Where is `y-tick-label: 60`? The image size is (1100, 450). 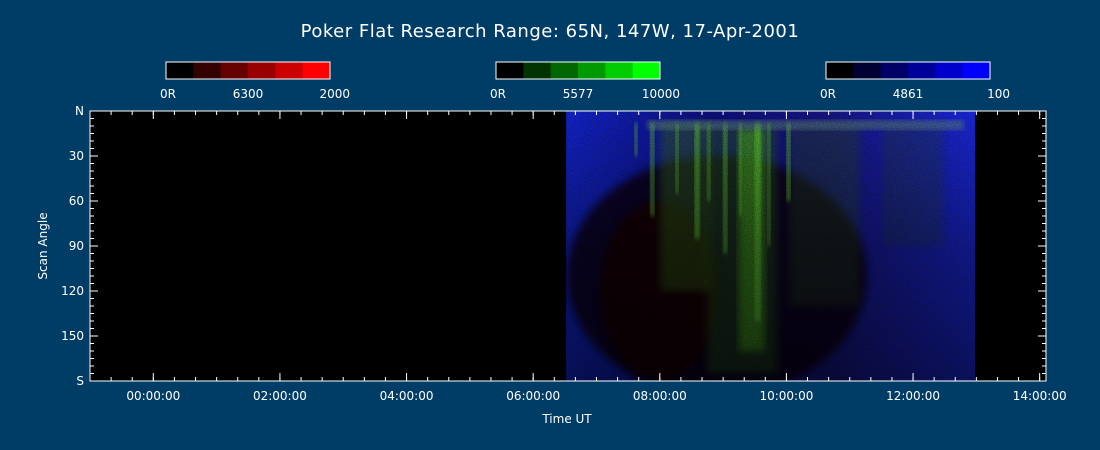 y-tick-label: 60 is located at coordinates (76, 201).